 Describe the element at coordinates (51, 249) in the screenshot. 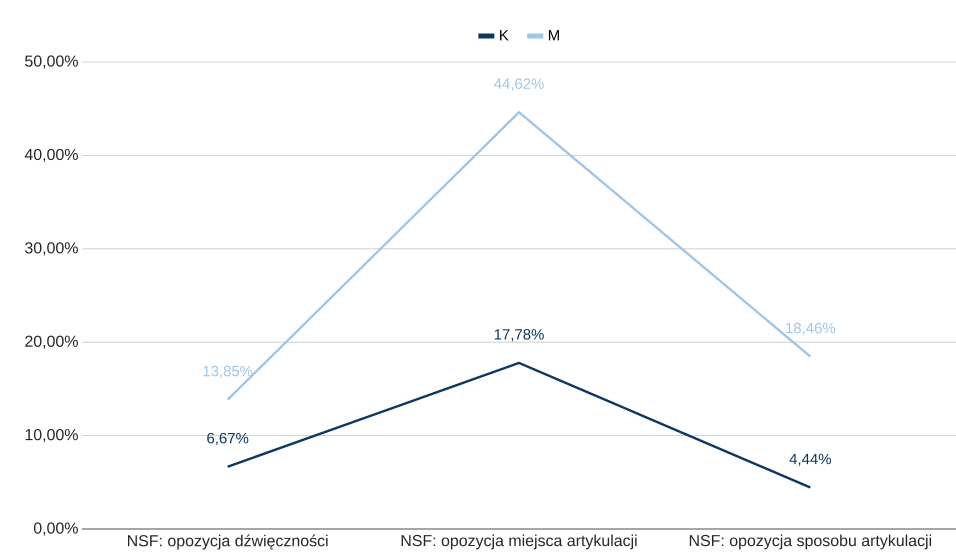

I see `y-tick-label: 30,00%` at that location.